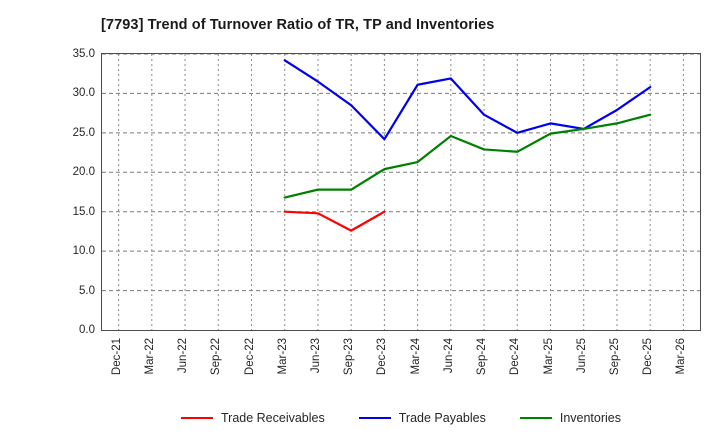 The width and height of the screenshot is (720, 440). I want to click on legend-label: Inventories, so click(590, 418).